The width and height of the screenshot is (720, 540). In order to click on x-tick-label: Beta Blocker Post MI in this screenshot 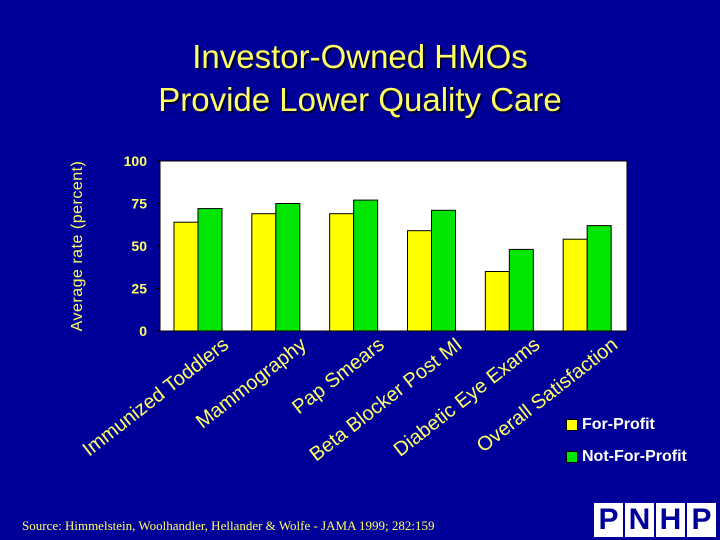, I will do `click(386, 400)`.